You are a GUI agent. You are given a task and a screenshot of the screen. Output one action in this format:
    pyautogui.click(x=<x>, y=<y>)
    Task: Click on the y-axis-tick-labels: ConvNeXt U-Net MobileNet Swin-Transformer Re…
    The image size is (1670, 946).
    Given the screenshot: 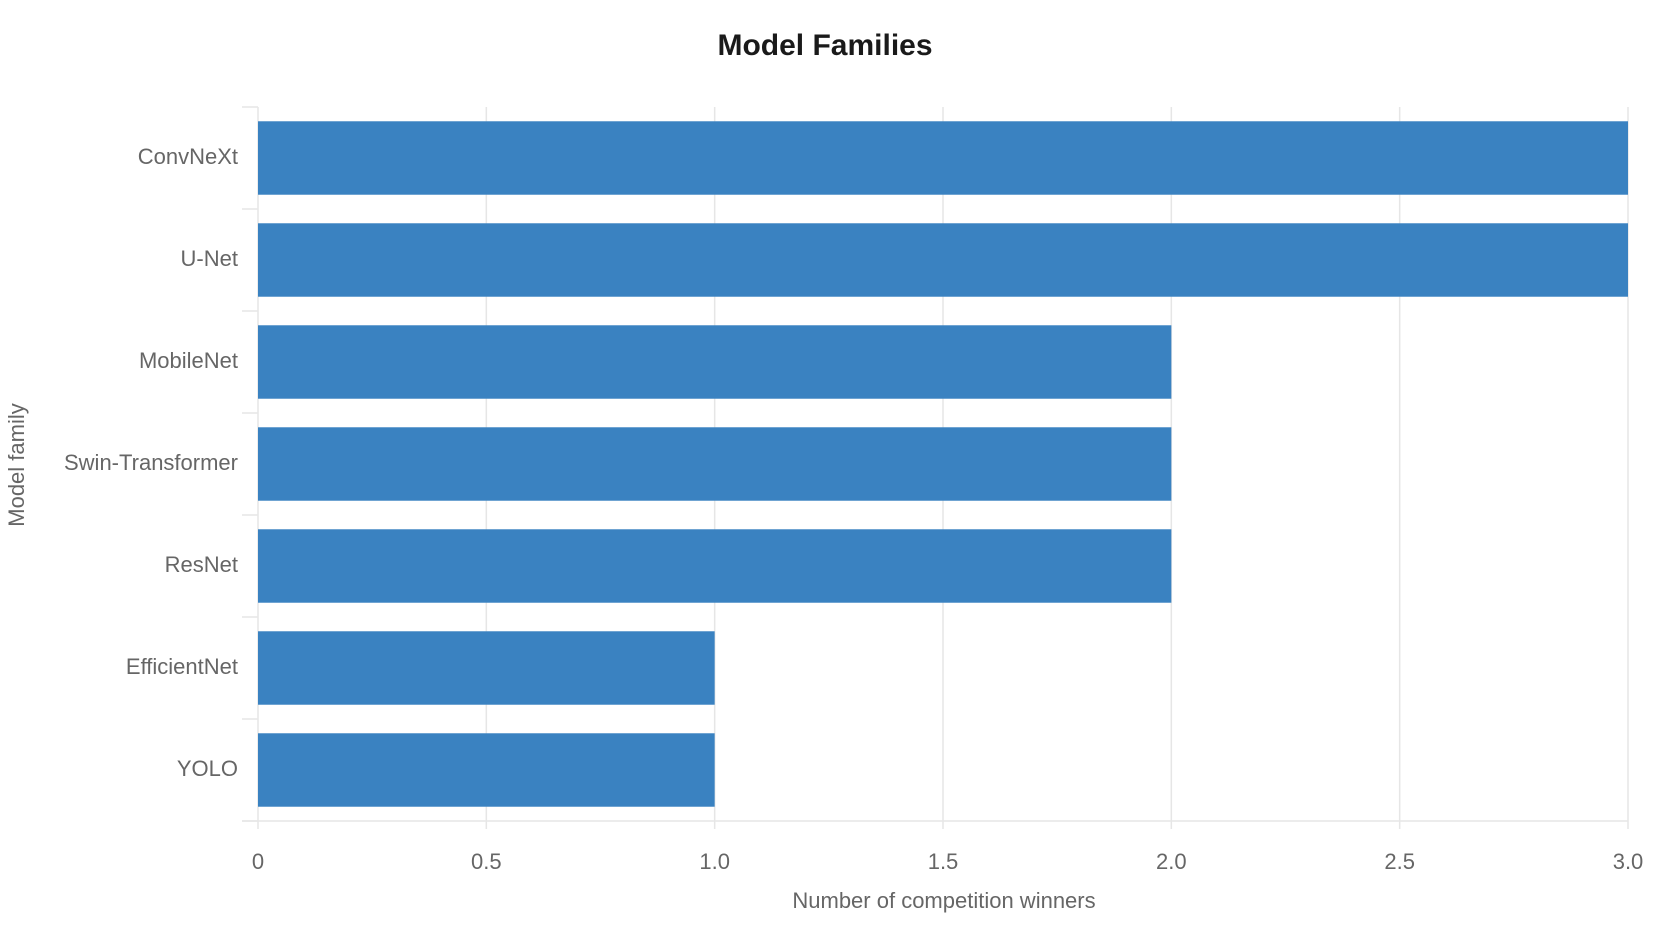 What is the action you would take?
    pyautogui.click(x=151, y=462)
    